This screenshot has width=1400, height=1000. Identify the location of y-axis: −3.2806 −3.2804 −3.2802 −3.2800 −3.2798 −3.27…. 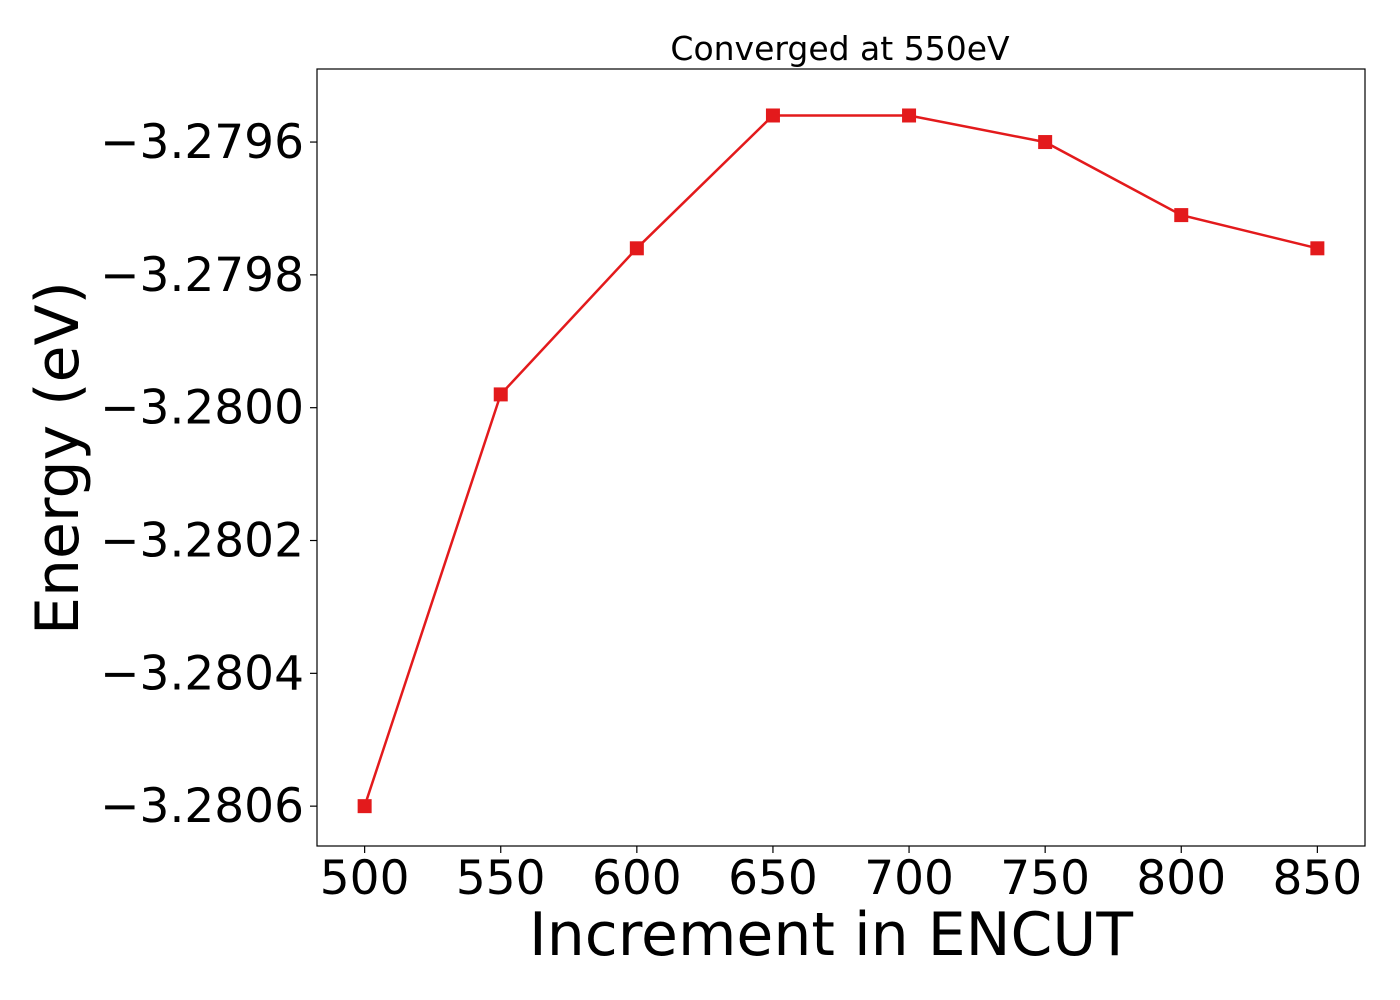
(208, 474).